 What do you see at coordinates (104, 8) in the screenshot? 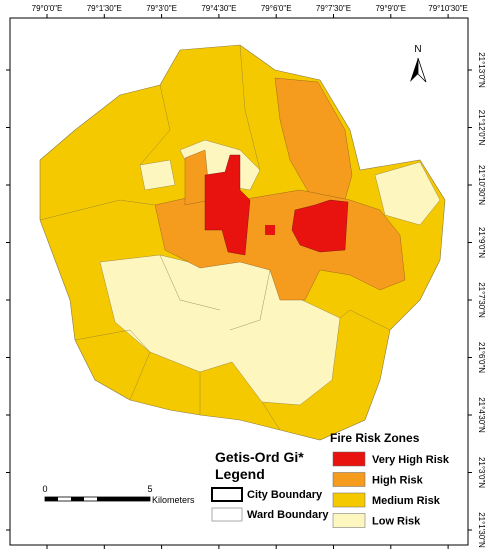
I see `longitude-label: 79°1'30"E` at bounding box center [104, 8].